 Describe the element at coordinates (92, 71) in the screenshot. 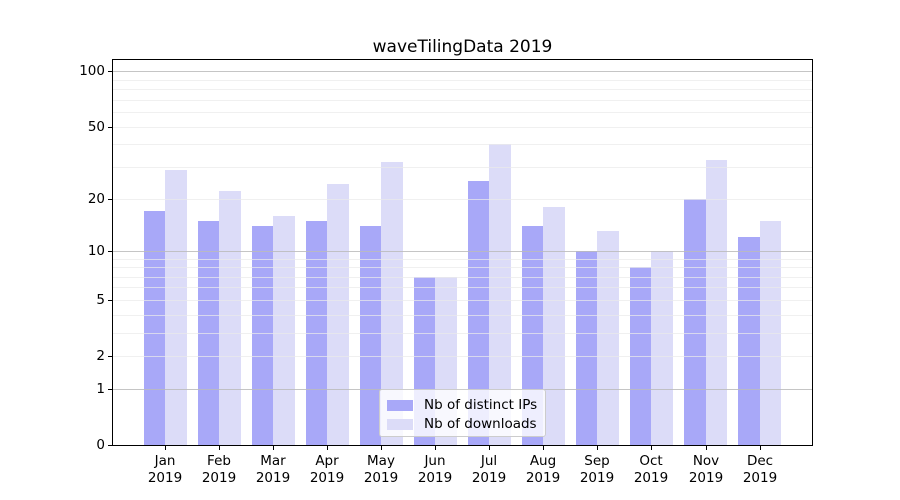

I see `y-tick-label: 100` at that location.